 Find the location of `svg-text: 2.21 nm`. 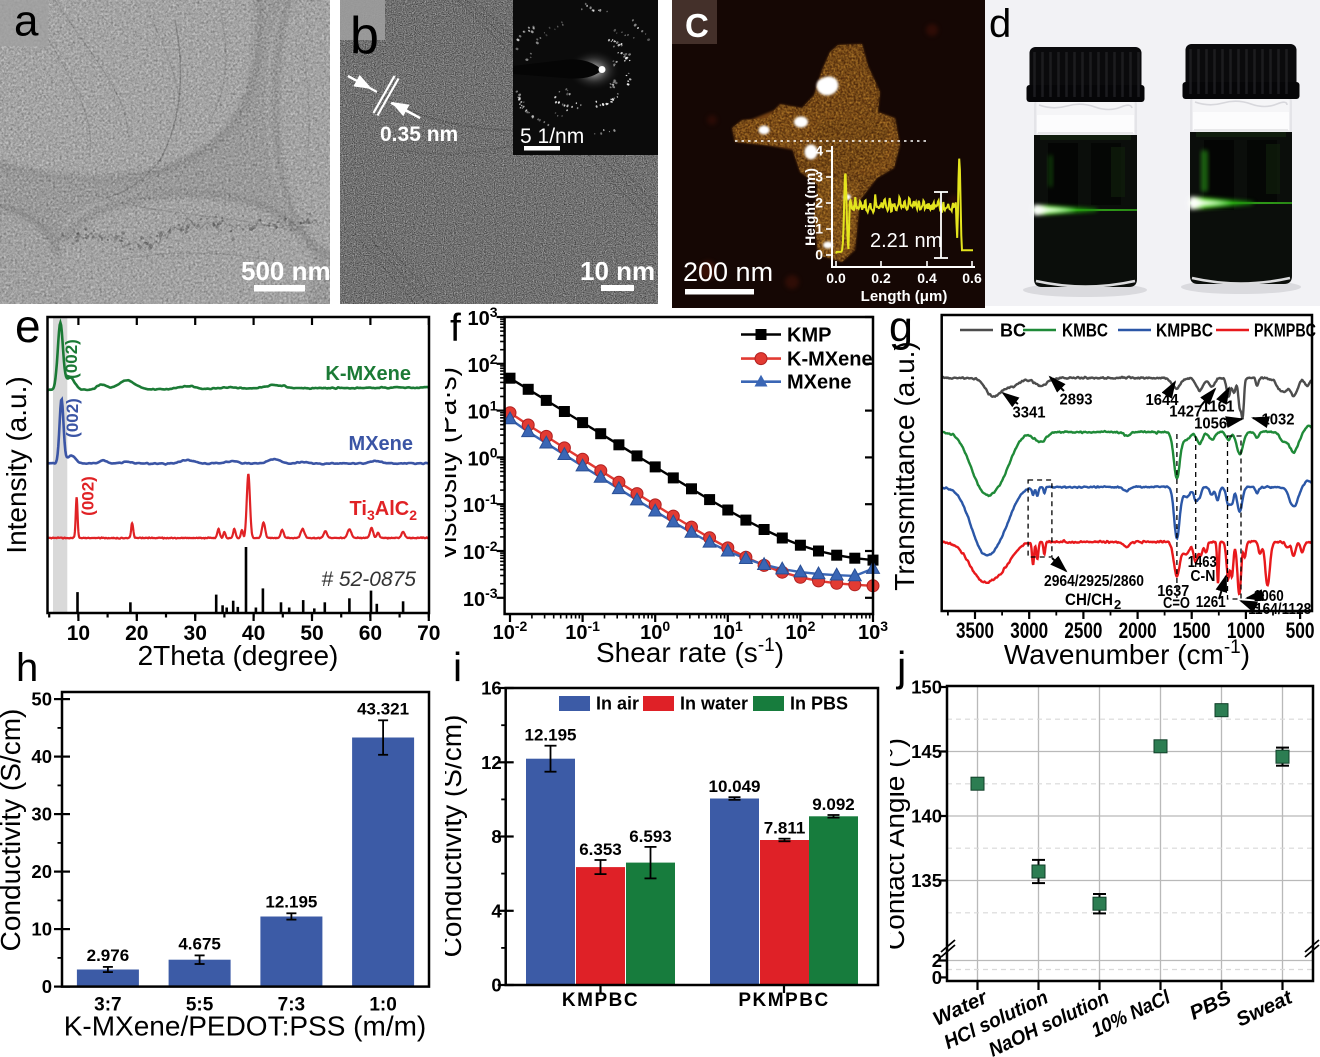

svg-text: 2.21 nm is located at coordinates (906, 241).